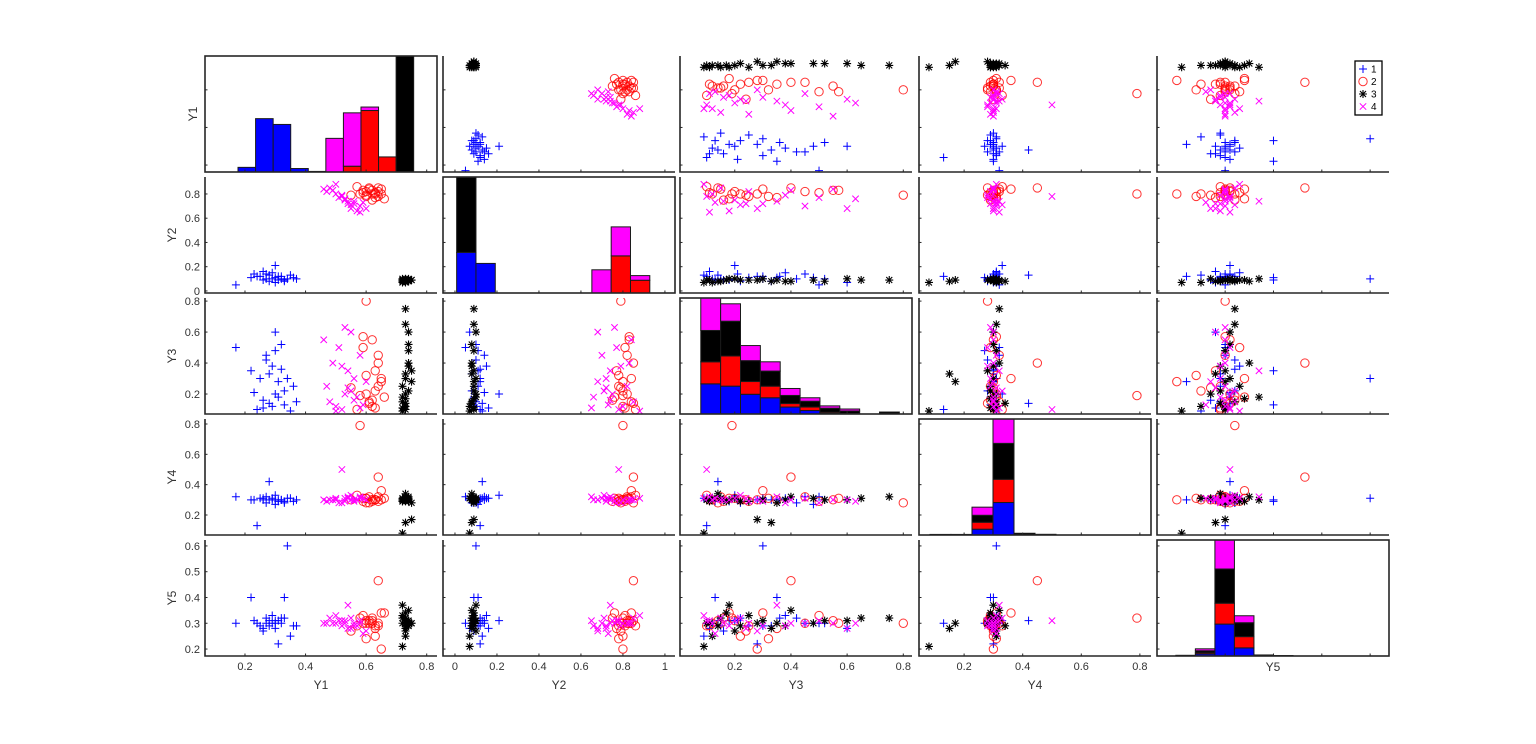  What do you see at coordinates (559, 235) in the screenshot?
I see `panel-Y2-vs-Y2` at bounding box center [559, 235].